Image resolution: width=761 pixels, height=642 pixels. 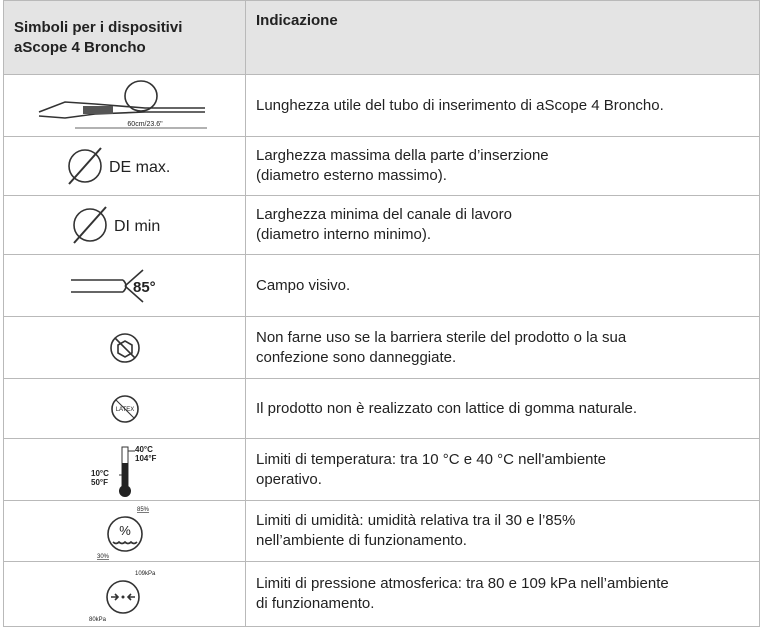 I want to click on symbol-text: DE max., so click(x=139, y=167).